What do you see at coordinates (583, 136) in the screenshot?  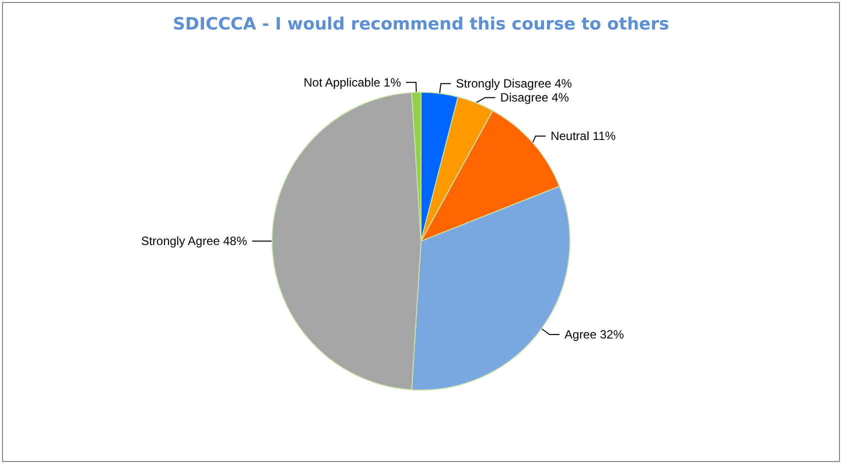 I see `slice-label: Neutral 11%` at bounding box center [583, 136].